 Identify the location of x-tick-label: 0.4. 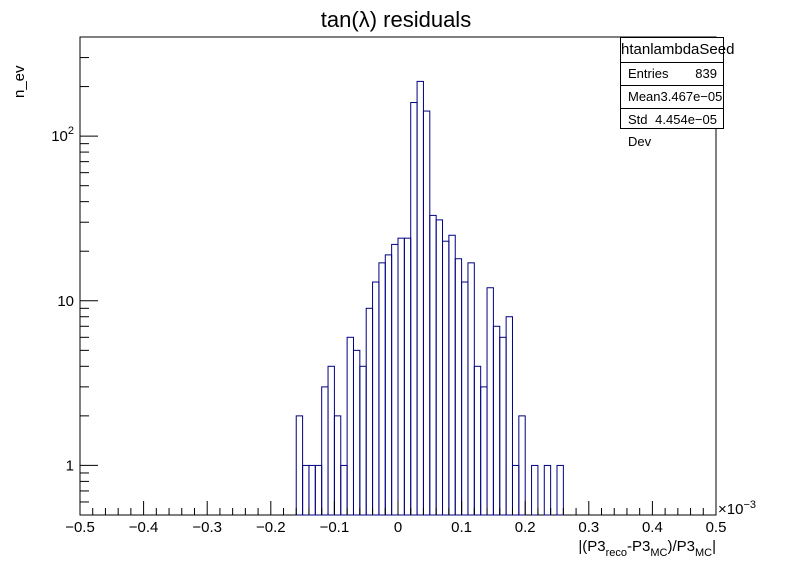
(652, 527).